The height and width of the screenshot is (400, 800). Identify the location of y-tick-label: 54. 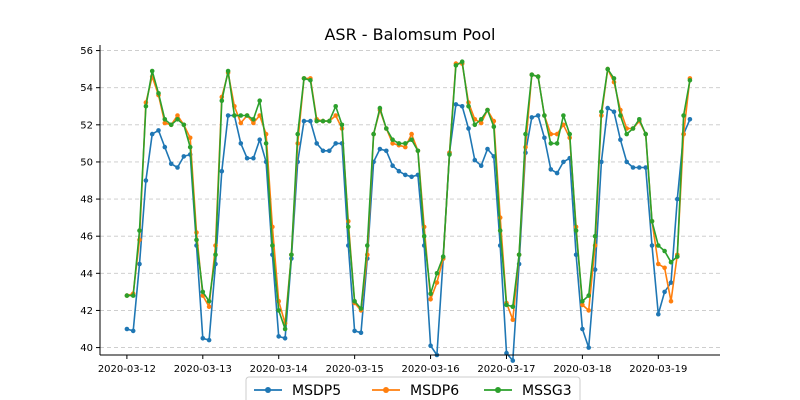
(86, 88).